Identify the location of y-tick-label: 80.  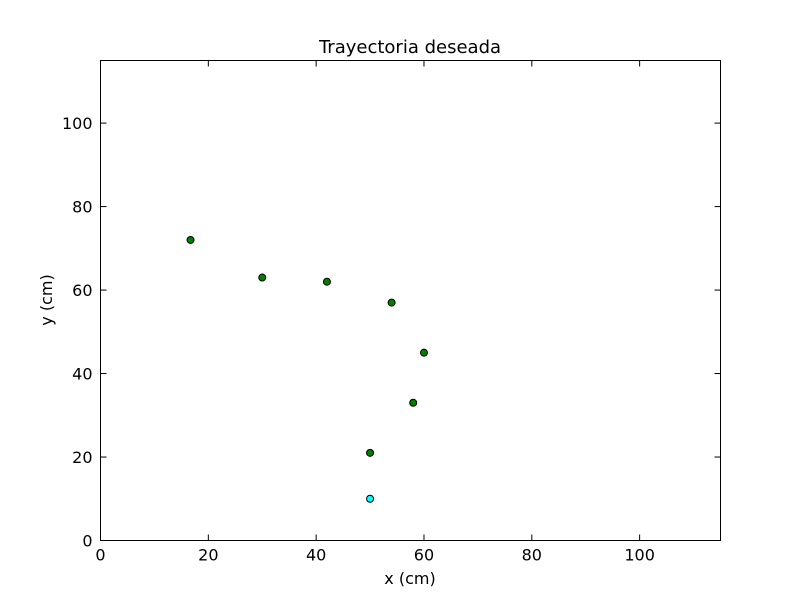
(82, 207).